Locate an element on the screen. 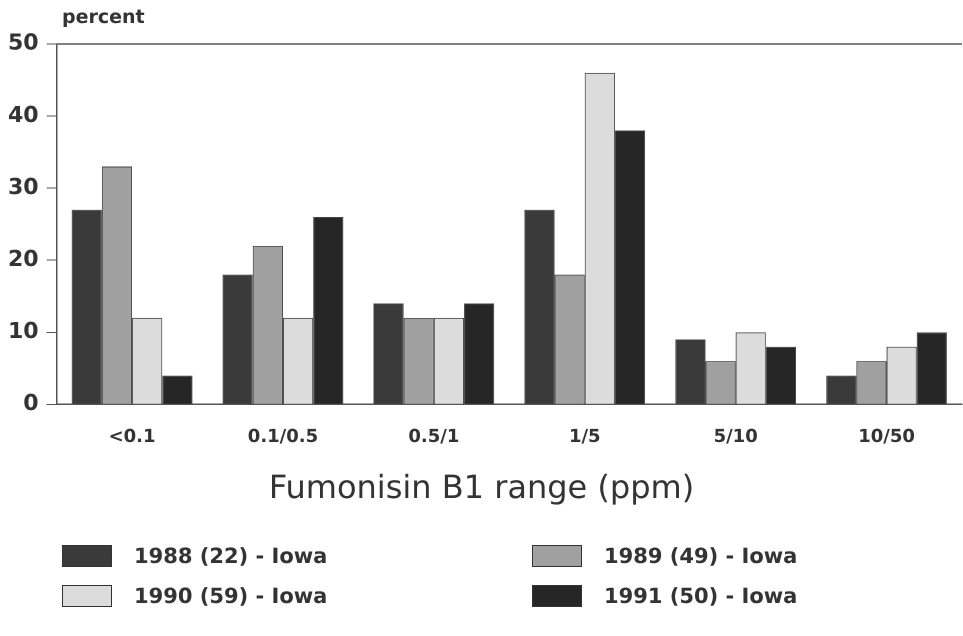  y-tick-label: 0 is located at coordinates (31, 403).